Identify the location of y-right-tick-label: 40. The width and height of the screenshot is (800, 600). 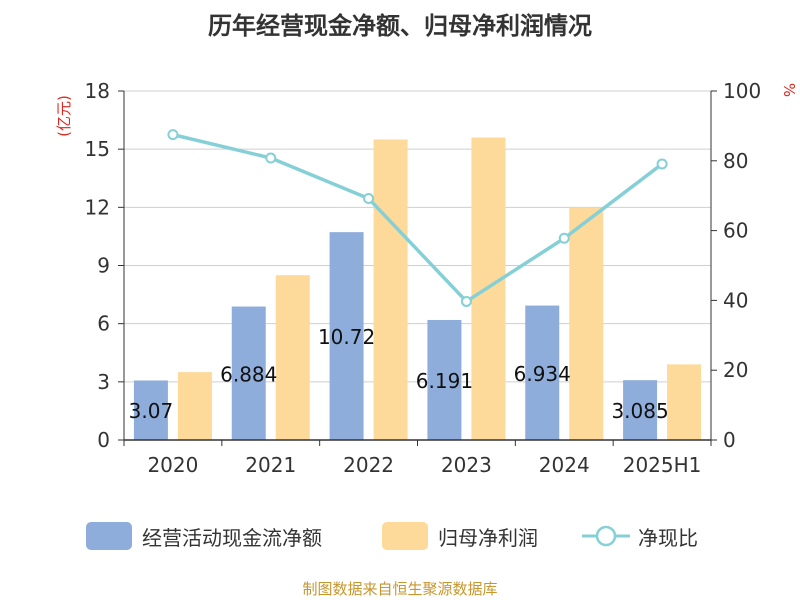
(735, 300).